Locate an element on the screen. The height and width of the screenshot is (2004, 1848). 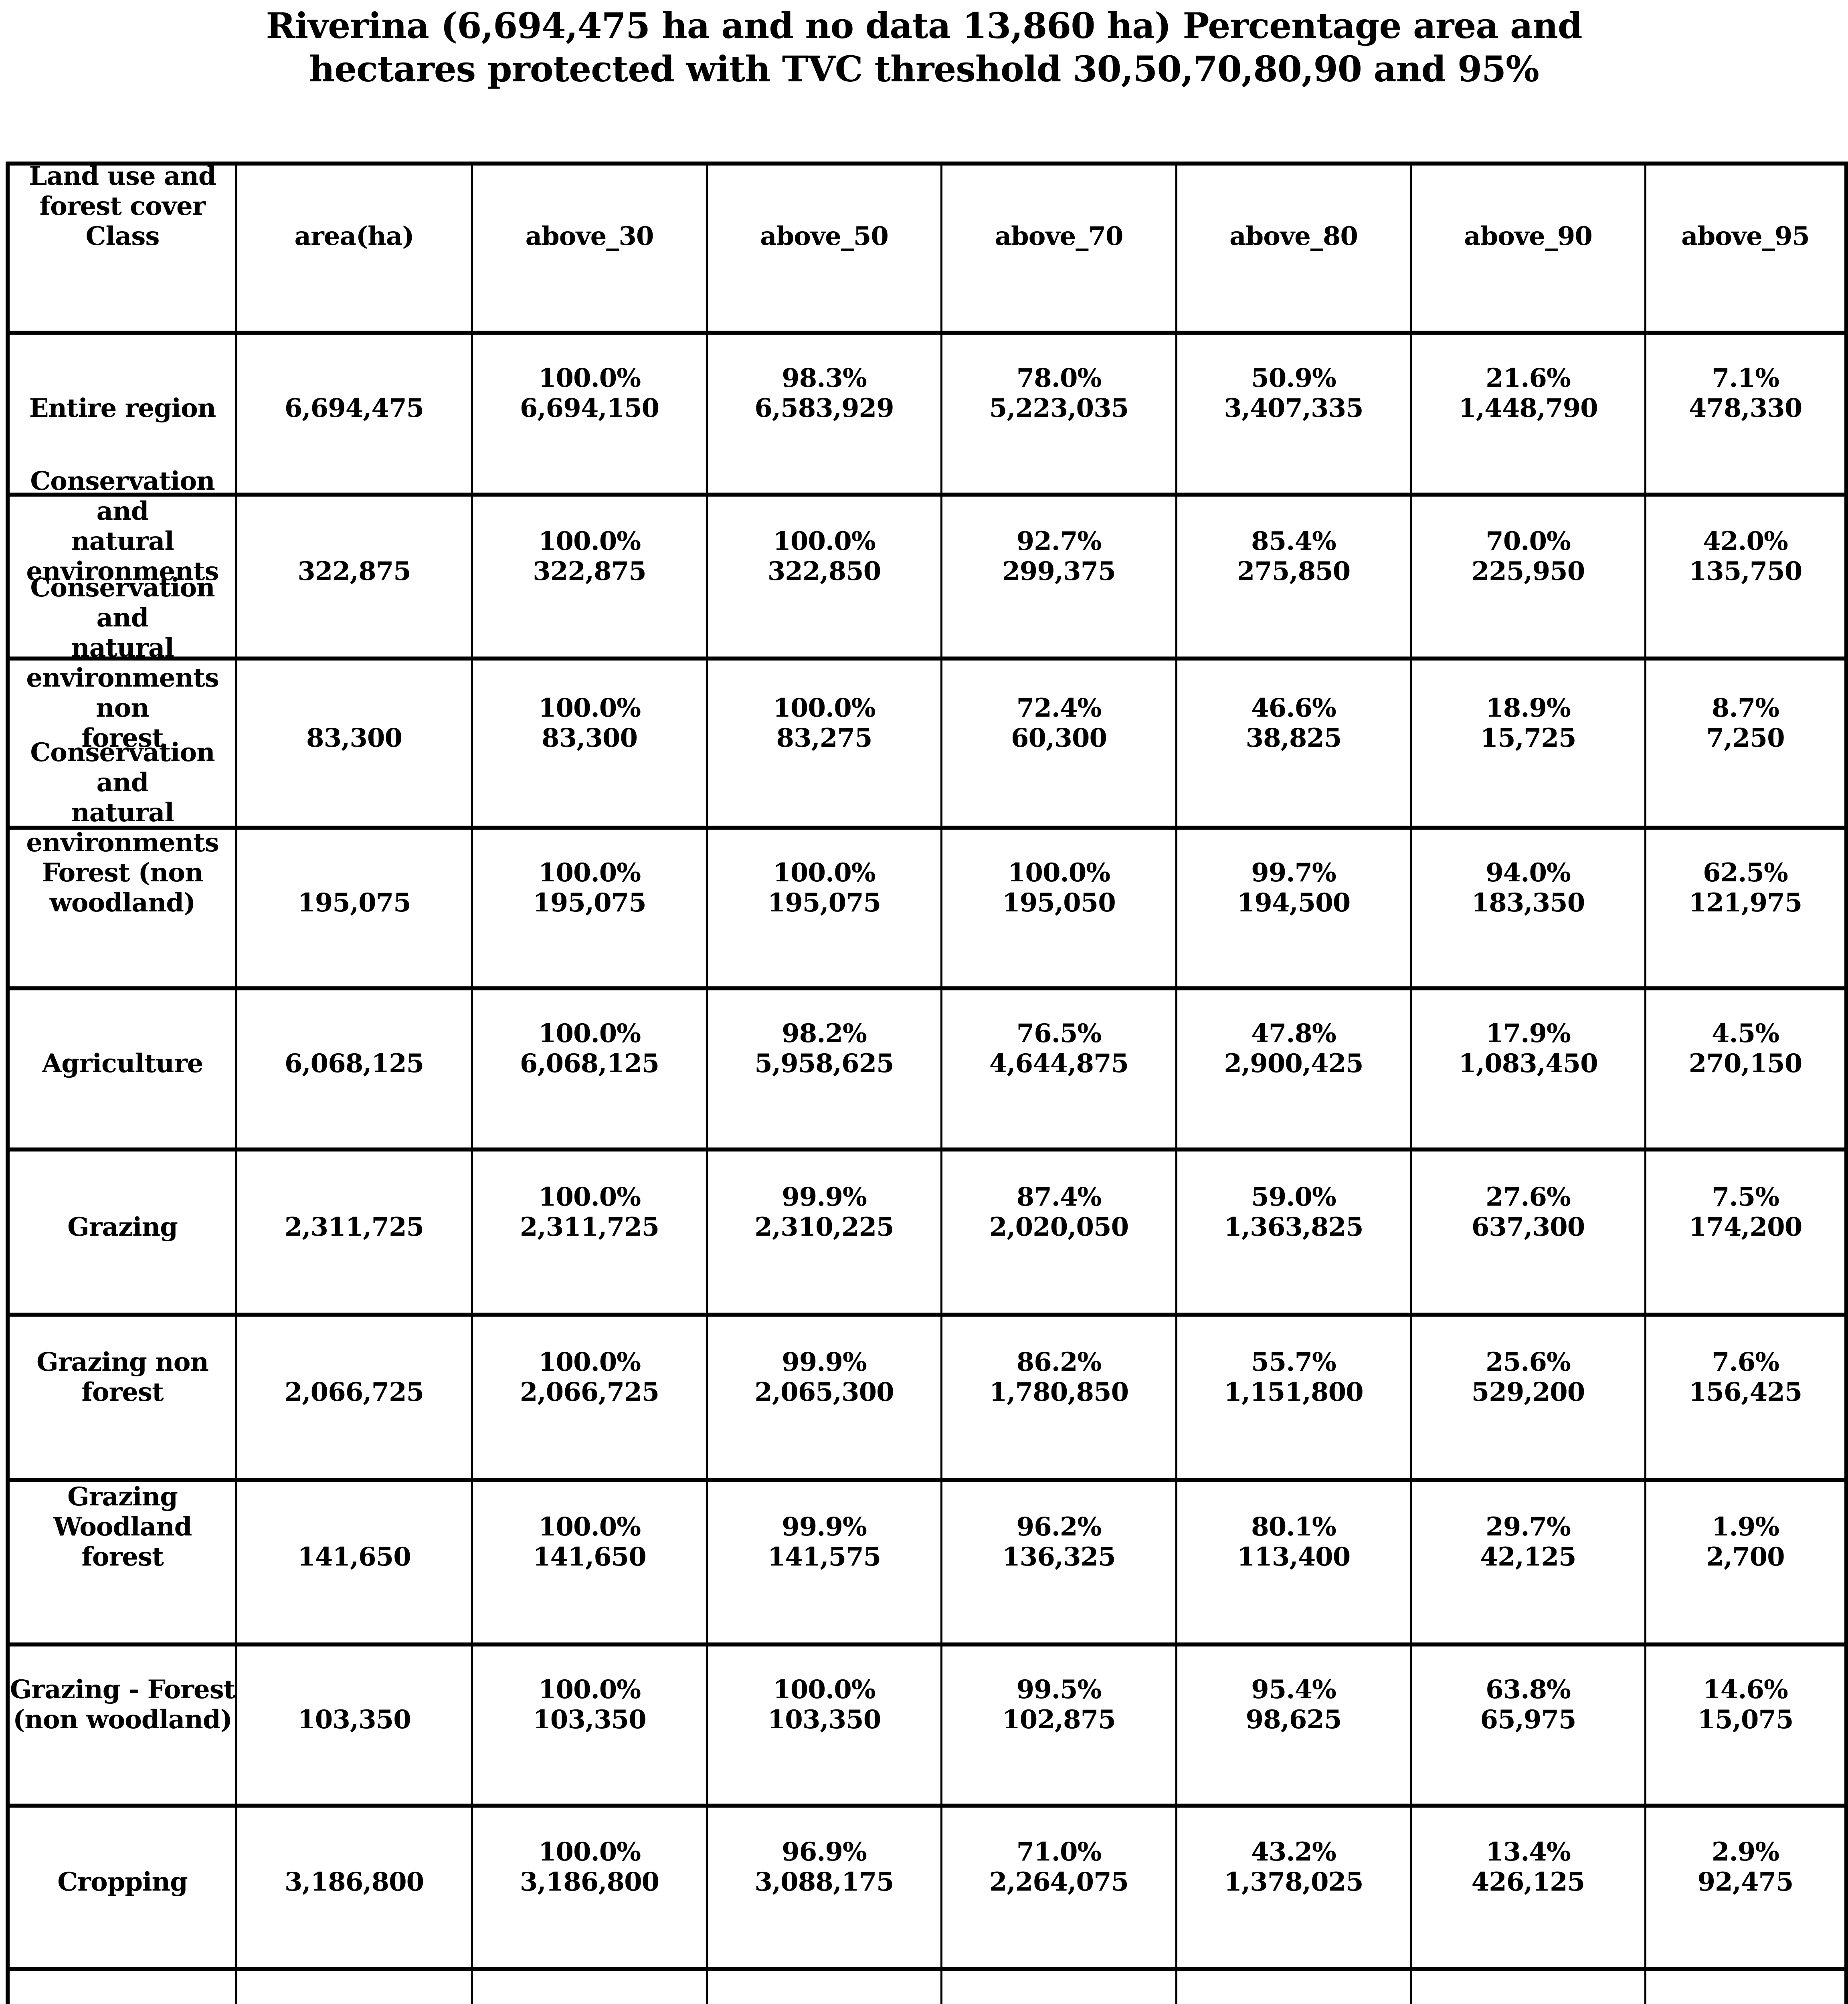
row-7-area: 141,650 is located at coordinates (355, 1562).